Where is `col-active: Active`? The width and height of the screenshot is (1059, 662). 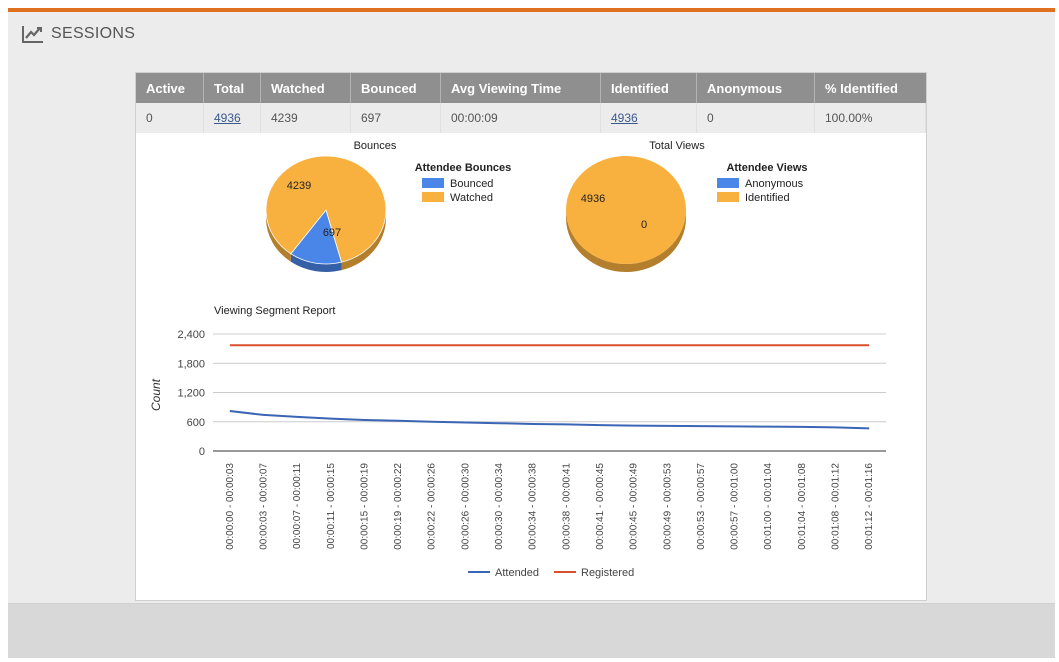 col-active: Active is located at coordinates (170, 88).